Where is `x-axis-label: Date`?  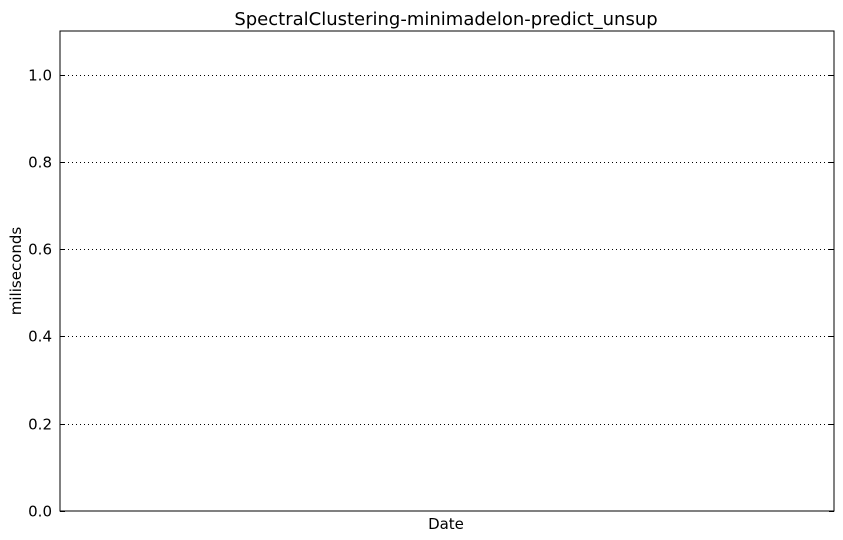
x-axis-label: Date is located at coordinates (446, 524).